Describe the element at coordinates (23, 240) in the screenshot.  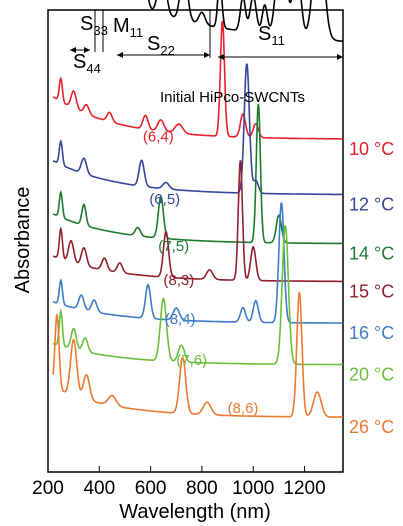
I see `y-axis-title: Absorbance` at that location.